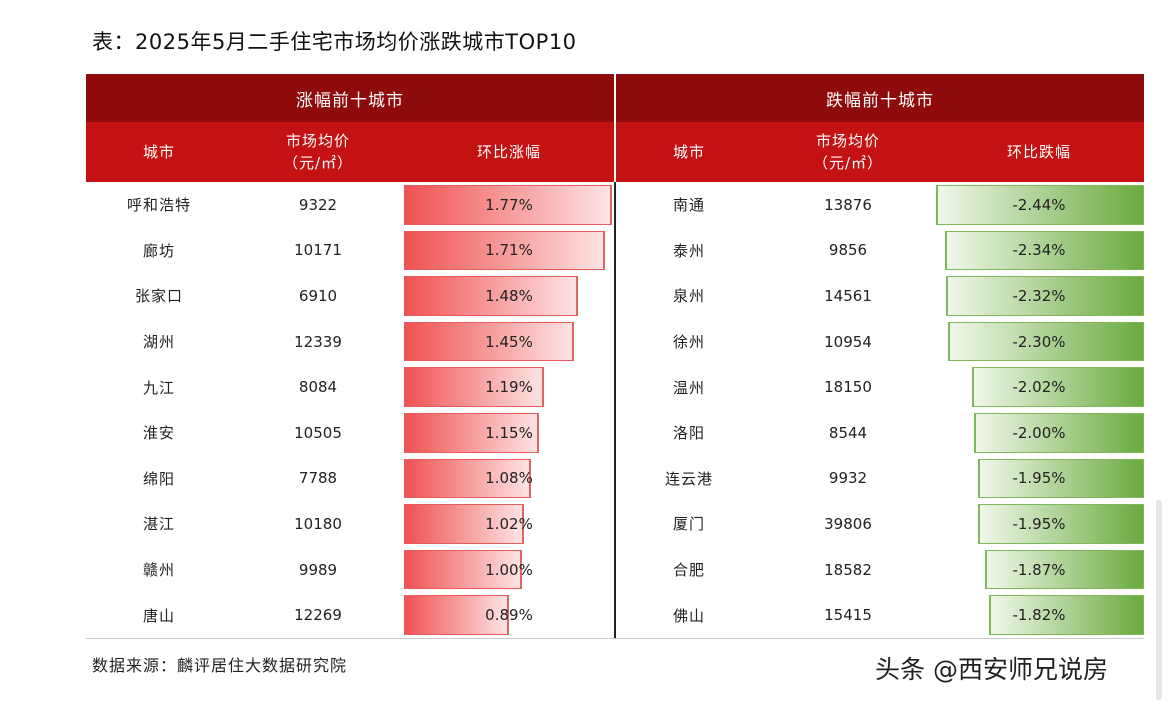 The width and height of the screenshot is (1170, 704). Describe the element at coordinates (991, 669) in the screenshot. I see `watermark-text: 头条 @西安师兄说房` at that location.